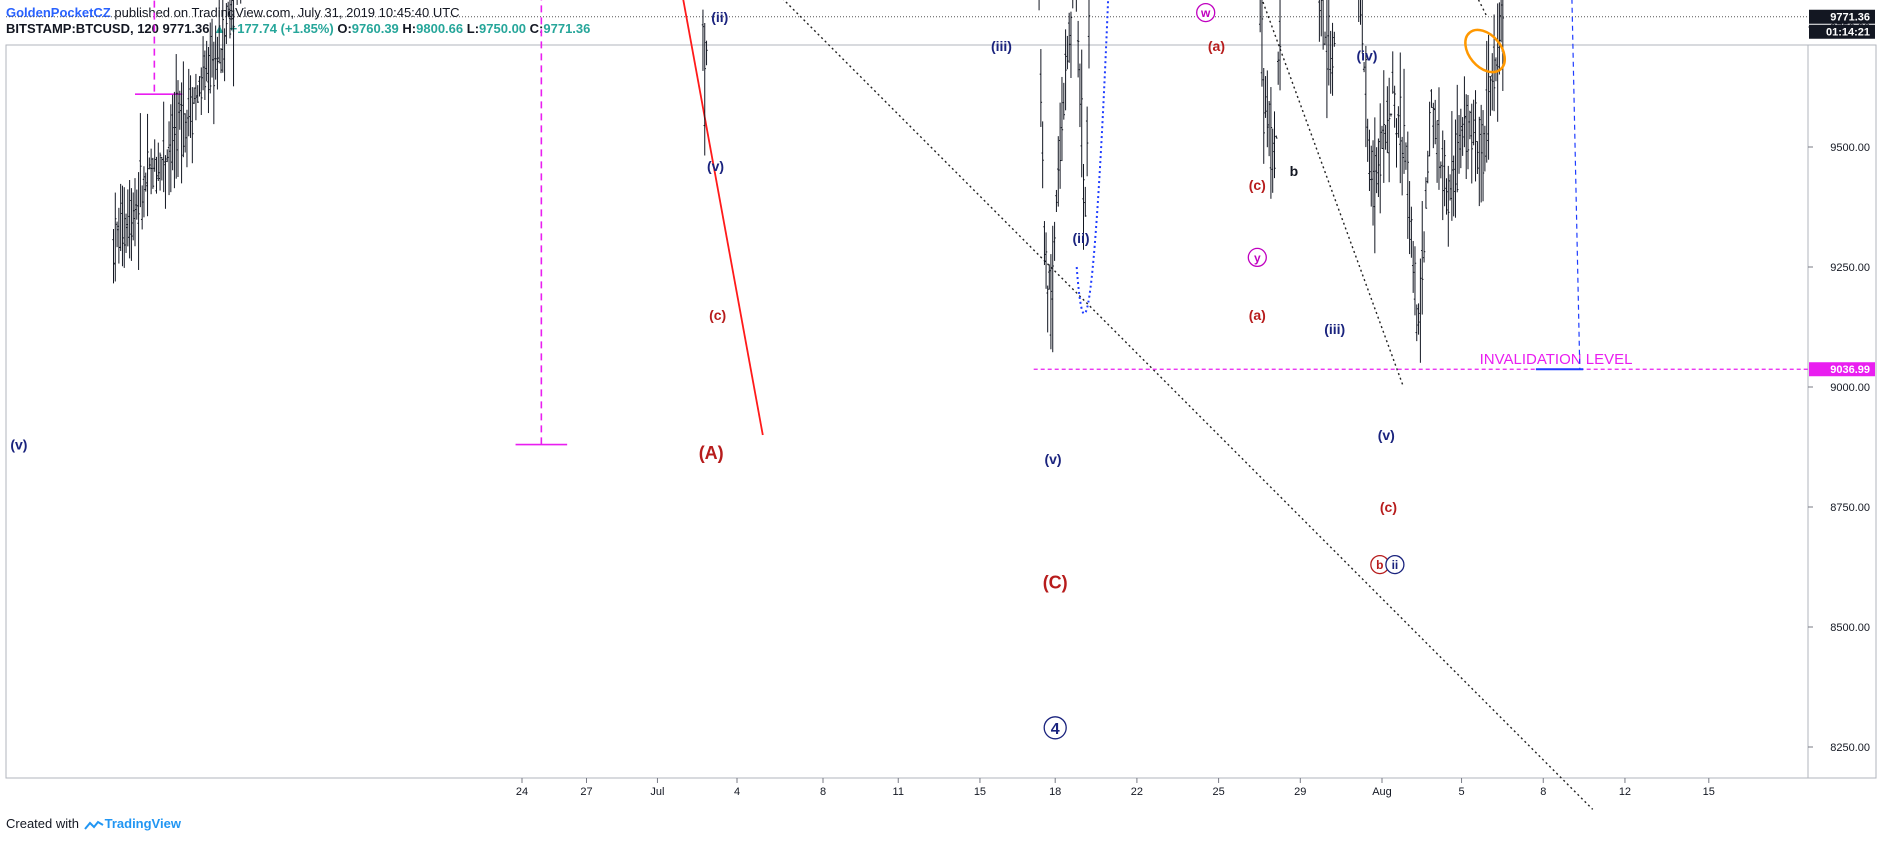 The height and width of the screenshot is (842, 1883). What do you see at coordinates (1379, 565) in the screenshot?
I see `wave-label-circled: b` at bounding box center [1379, 565].